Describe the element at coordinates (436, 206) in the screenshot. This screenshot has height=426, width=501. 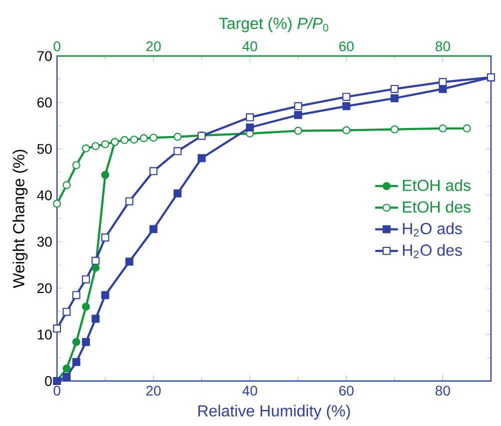
I see `legend-label: EtOH des` at that location.